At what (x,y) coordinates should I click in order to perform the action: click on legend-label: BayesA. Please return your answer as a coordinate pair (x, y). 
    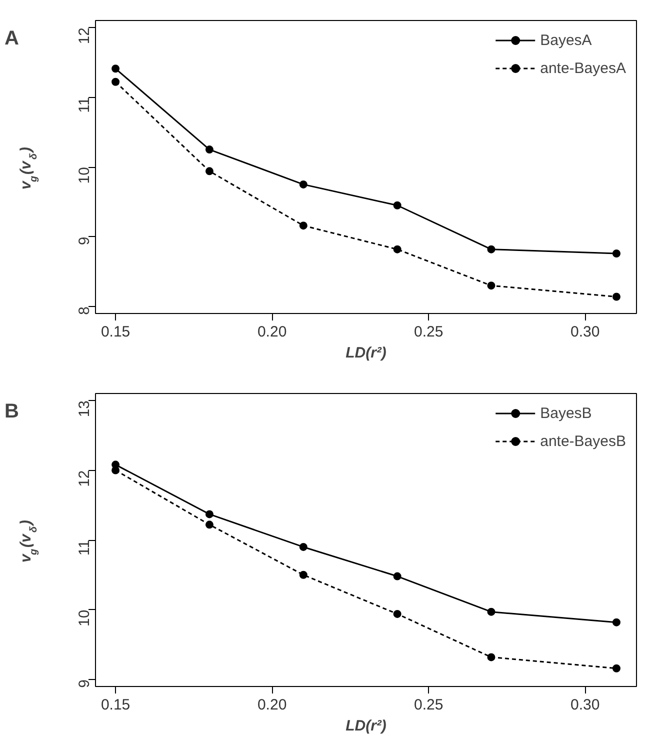
    Looking at the image, I should click on (566, 40).